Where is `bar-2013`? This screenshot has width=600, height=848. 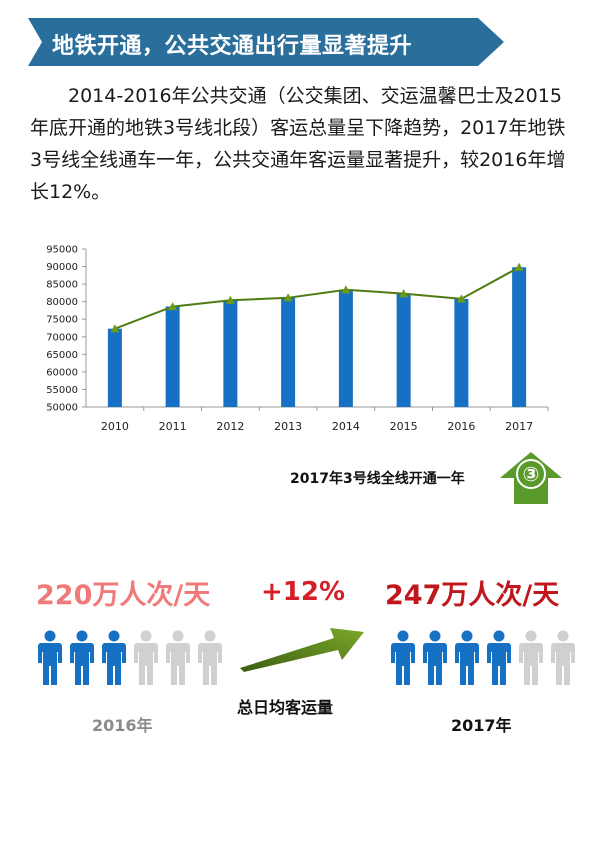 bar-2013 is located at coordinates (288, 352).